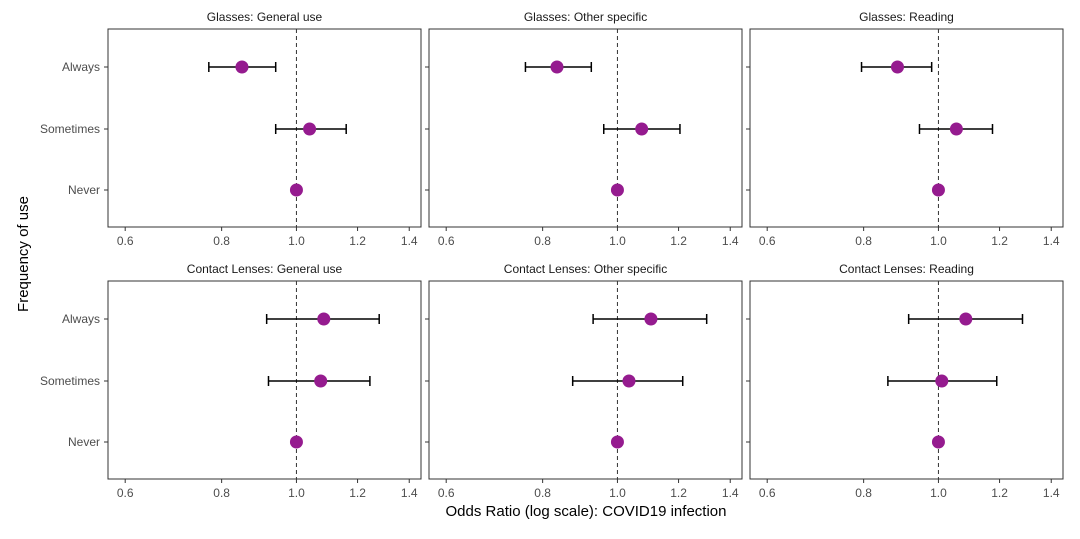 The width and height of the screenshot is (1080, 539). What do you see at coordinates (585, 17) in the screenshot?
I see `panel-title: Glasses: Other specific` at bounding box center [585, 17].